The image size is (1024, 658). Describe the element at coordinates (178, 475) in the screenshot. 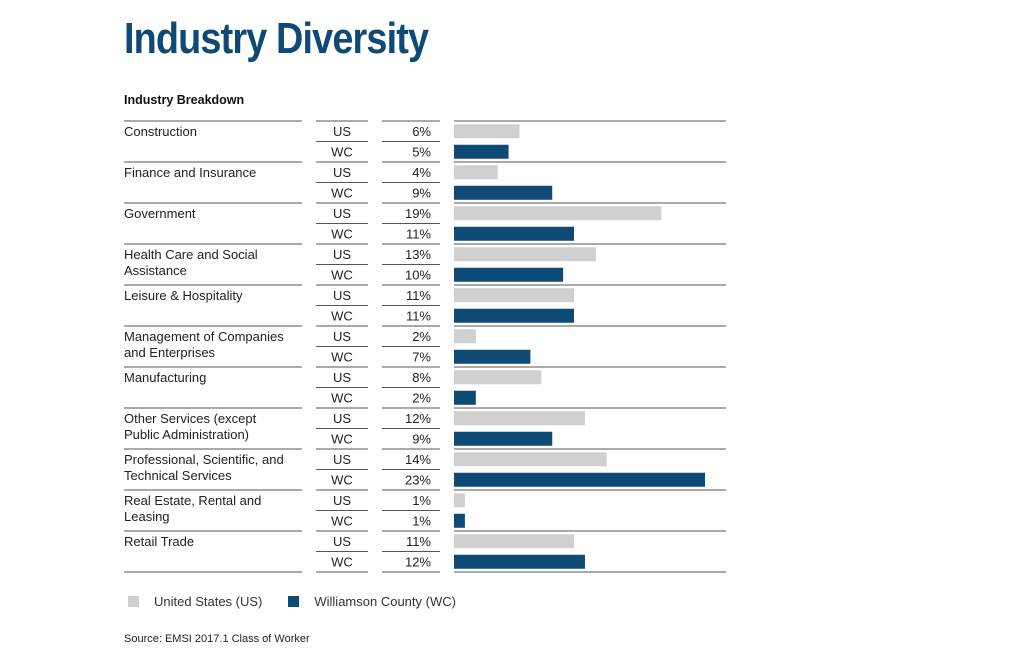

I see `category-label: Technical Services` at that location.